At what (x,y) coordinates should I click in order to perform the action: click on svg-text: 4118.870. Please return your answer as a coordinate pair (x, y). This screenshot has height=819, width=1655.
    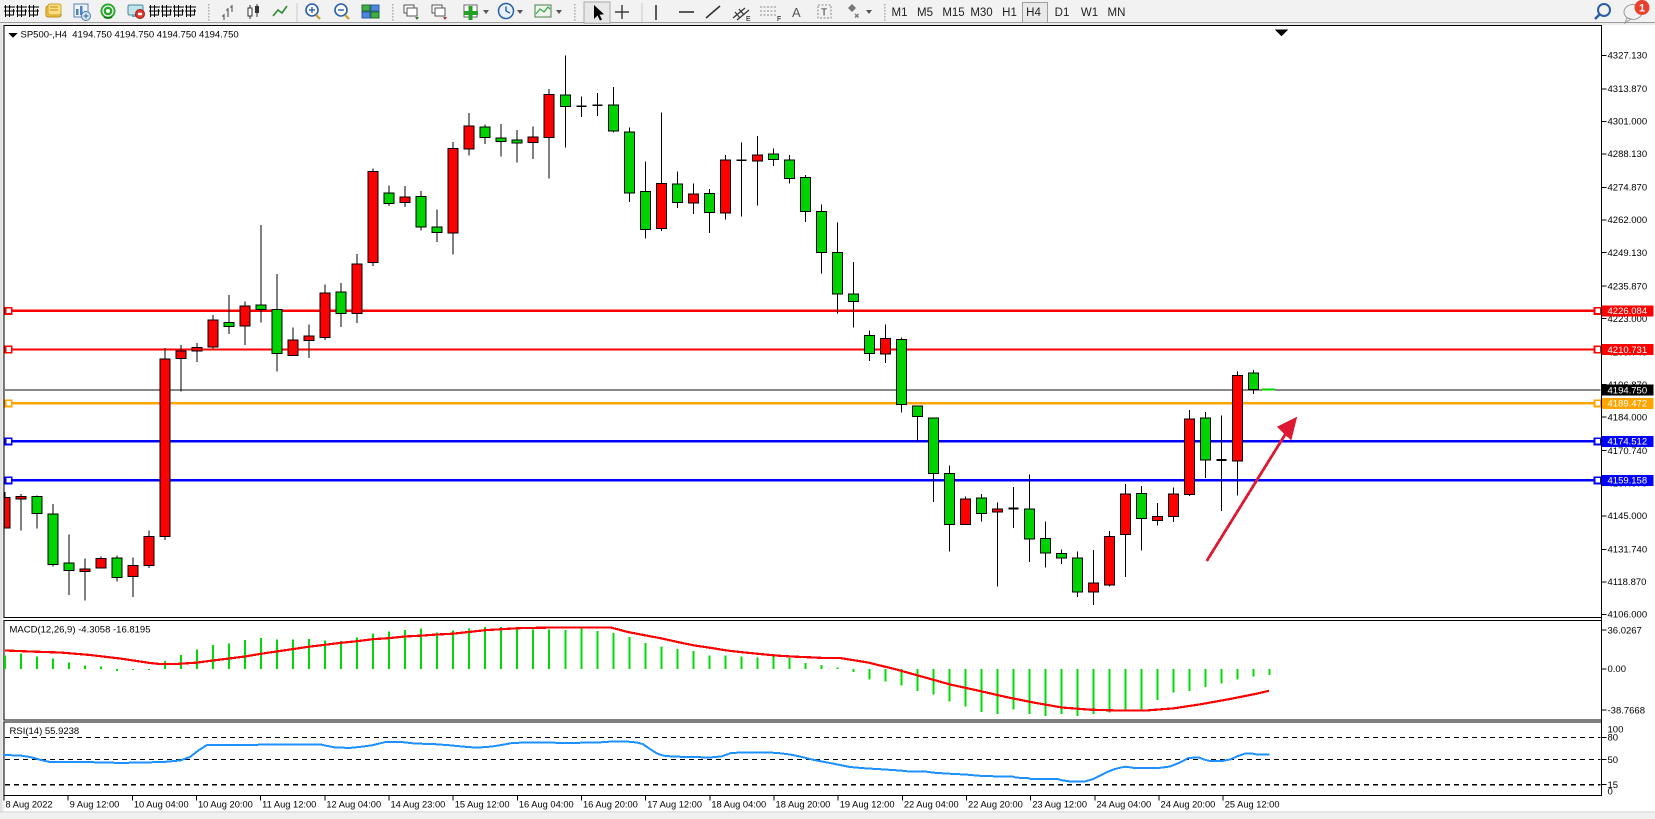
    Looking at the image, I should click on (1627, 582).